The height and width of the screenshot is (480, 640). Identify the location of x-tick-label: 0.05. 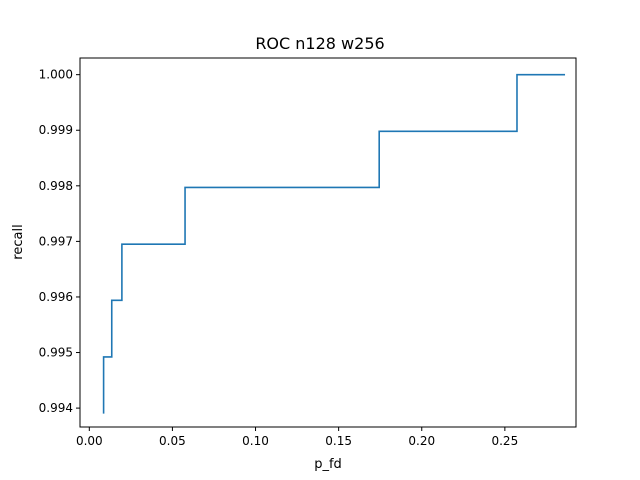
(172, 441).